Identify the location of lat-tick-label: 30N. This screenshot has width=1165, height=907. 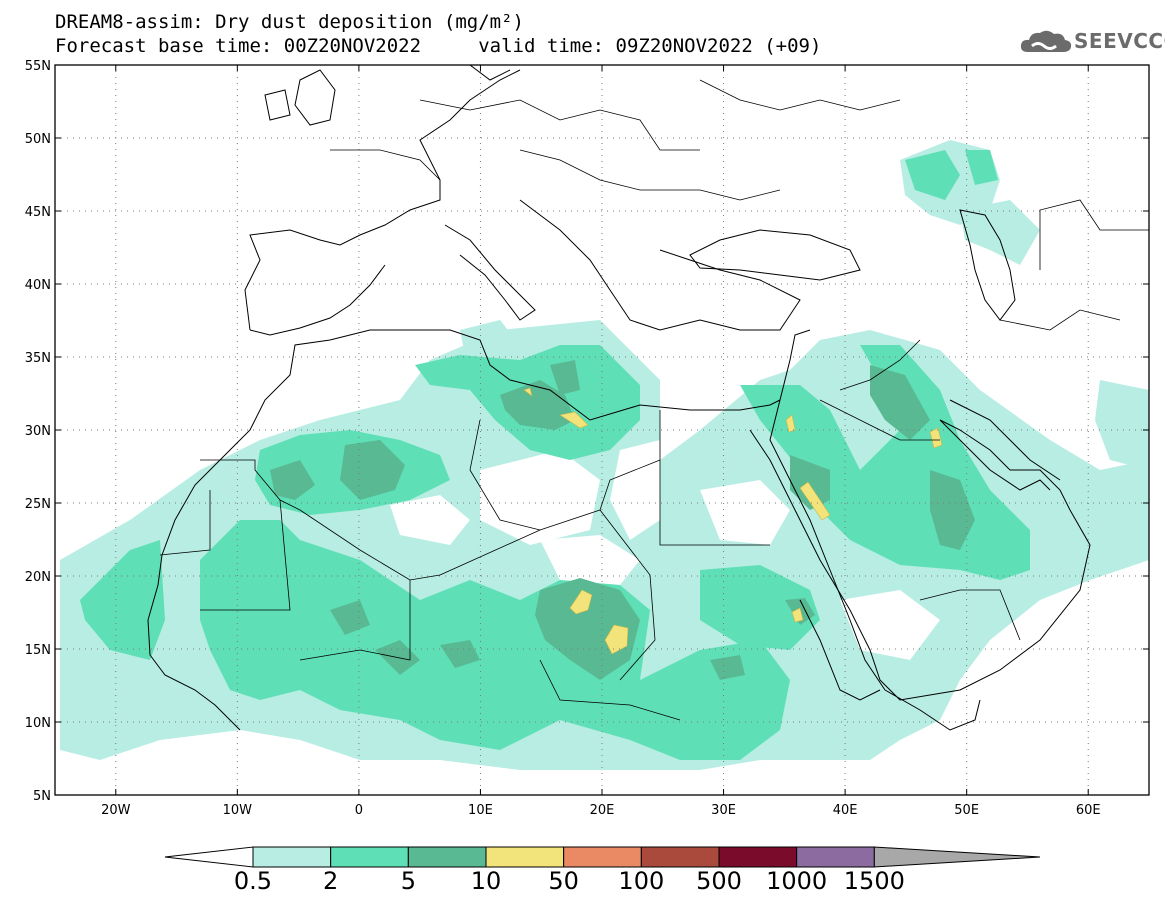
(38, 431).